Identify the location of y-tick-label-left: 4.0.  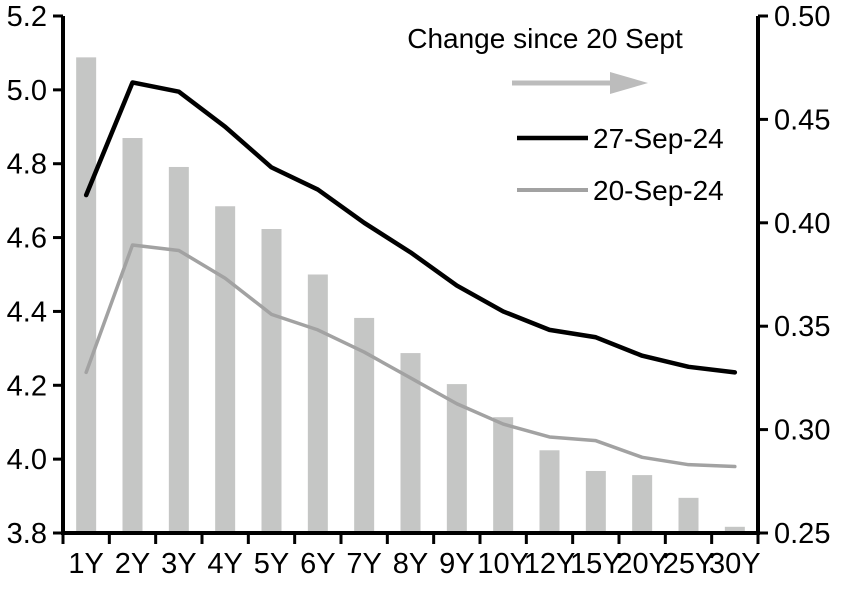
(27, 460).